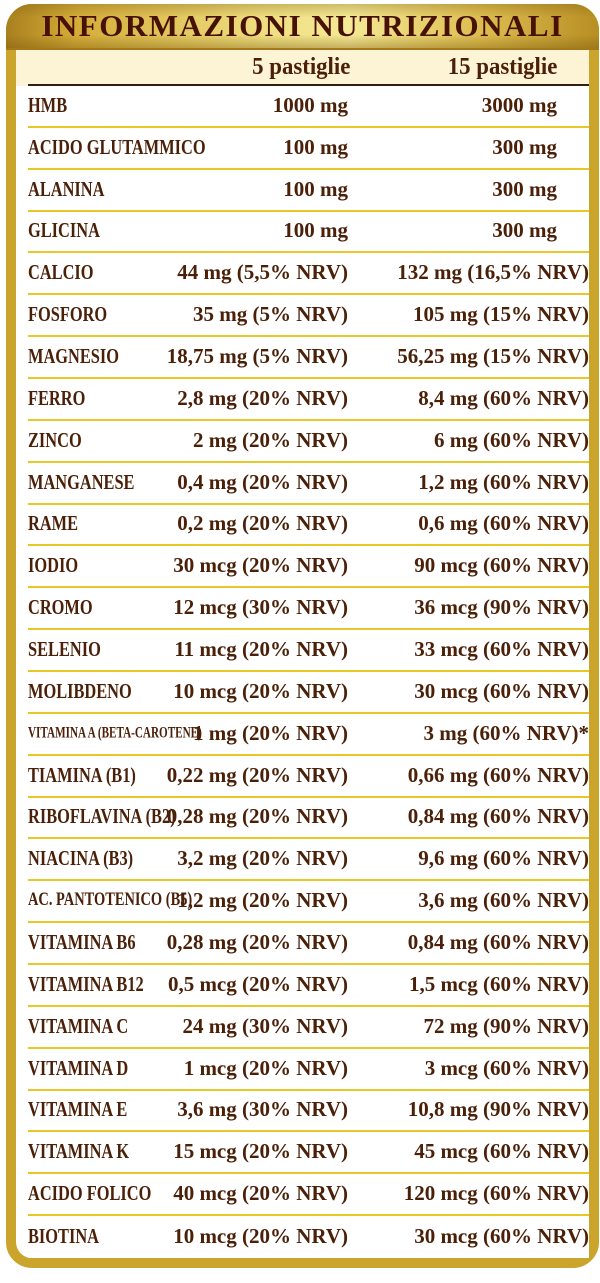  Describe the element at coordinates (260, 565) in the screenshot. I see `value-5-pastiglie: 30 mcg (20% NRV)` at that location.